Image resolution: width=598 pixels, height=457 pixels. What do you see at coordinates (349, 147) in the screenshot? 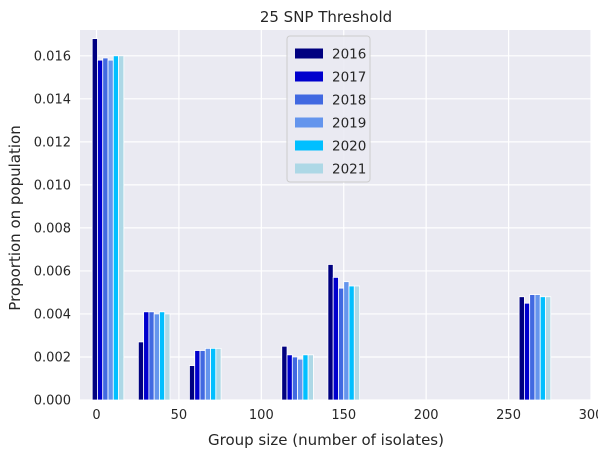
I see `legend-label-2020: 2020` at bounding box center [349, 147].